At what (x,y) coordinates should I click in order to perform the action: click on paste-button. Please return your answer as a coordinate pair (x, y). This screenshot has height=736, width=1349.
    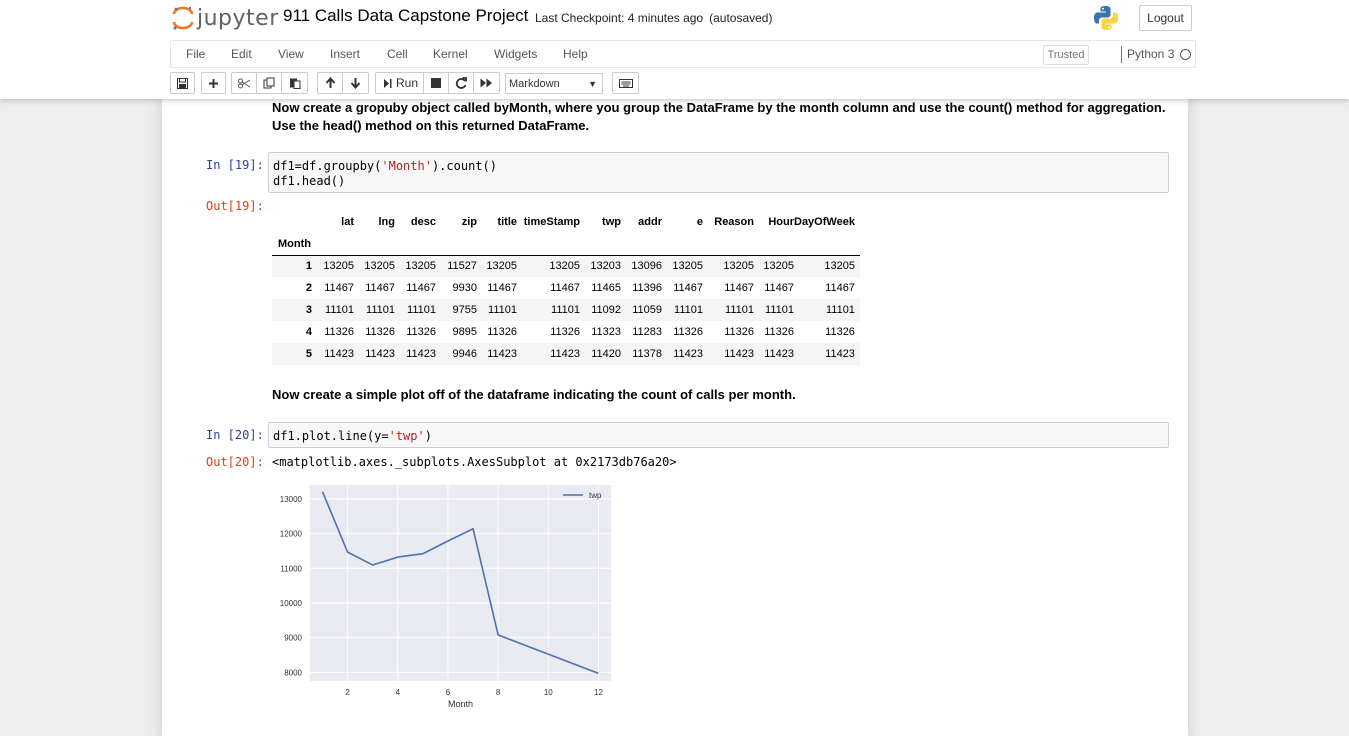
    Looking at the image, I should click on (294, 83).